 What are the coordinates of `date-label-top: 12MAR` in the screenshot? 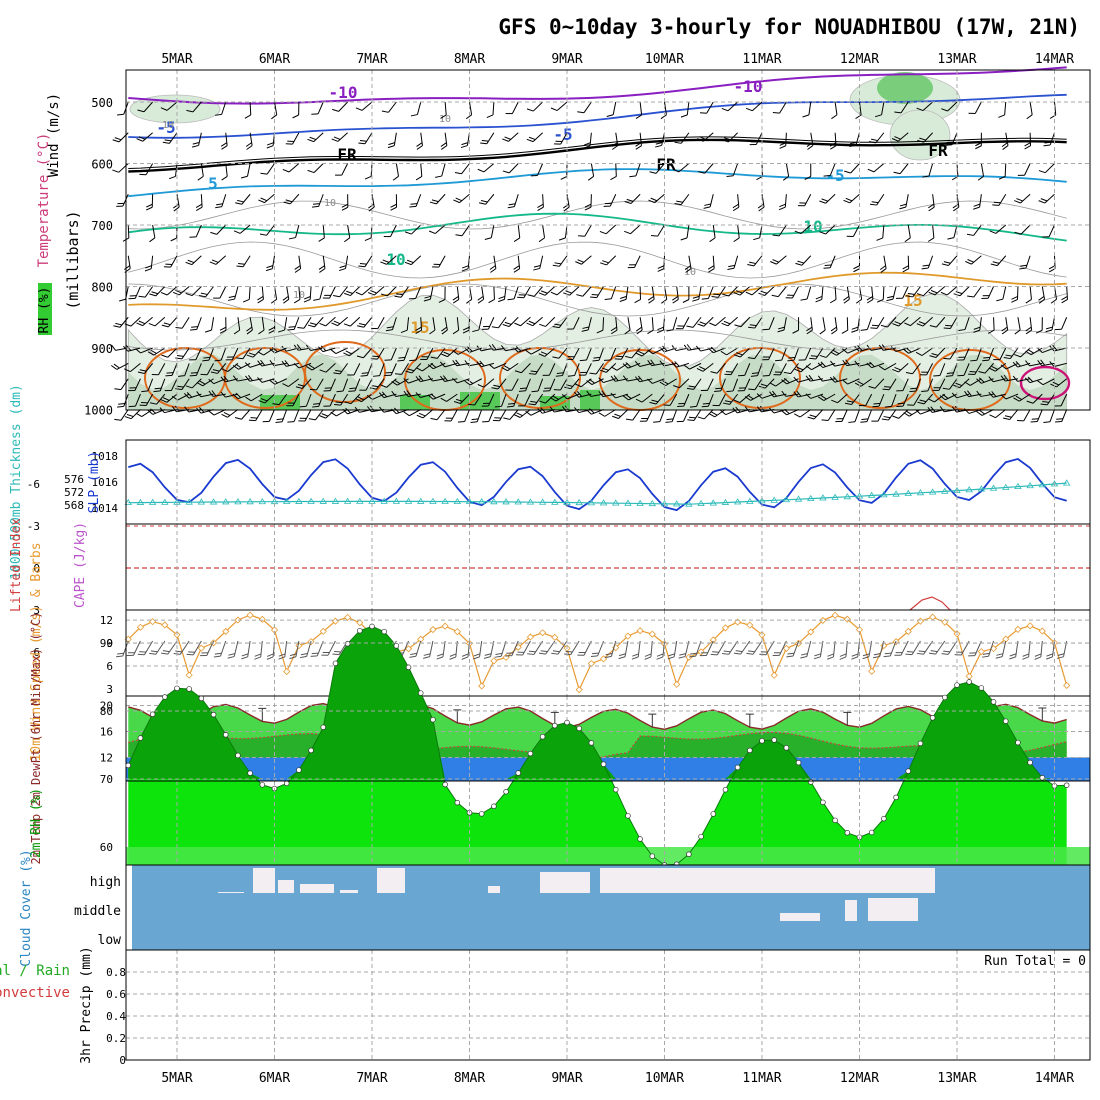 It's located at (859, 59).